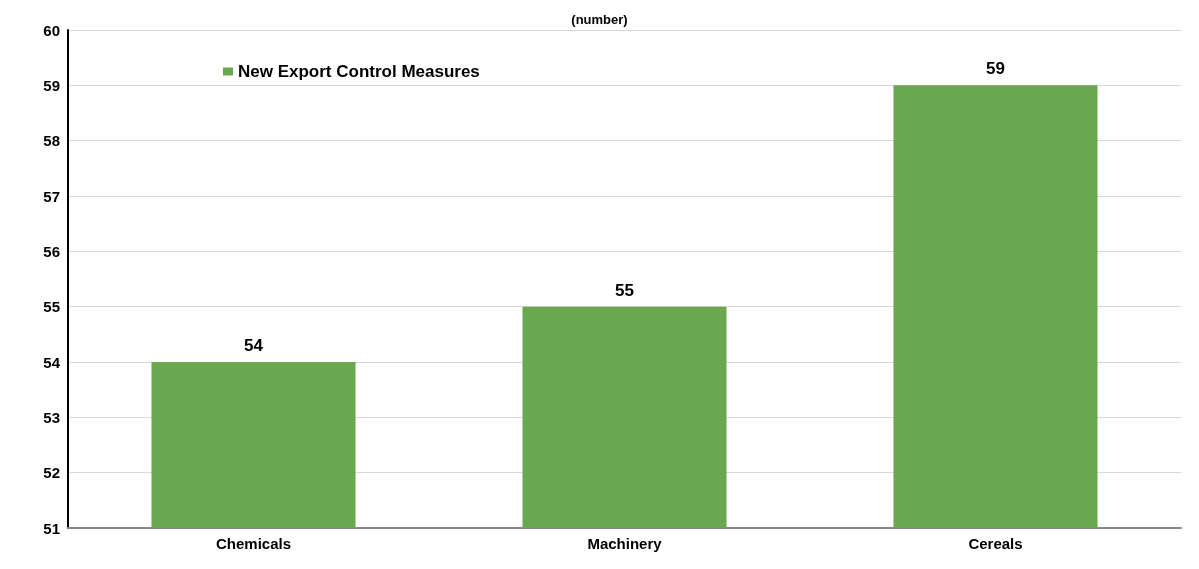  I want to click on x-tick-label: Cereals, so click(995, 543).